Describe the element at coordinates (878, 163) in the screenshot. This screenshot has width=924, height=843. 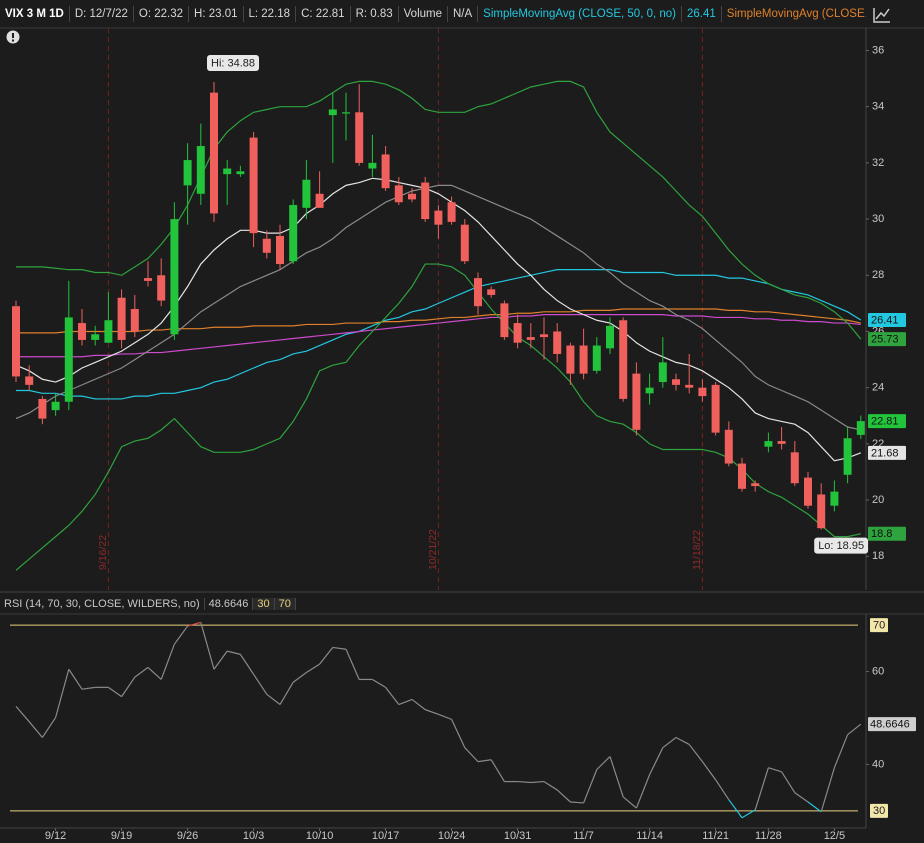
I see `y-tick-label: 32` at that location.